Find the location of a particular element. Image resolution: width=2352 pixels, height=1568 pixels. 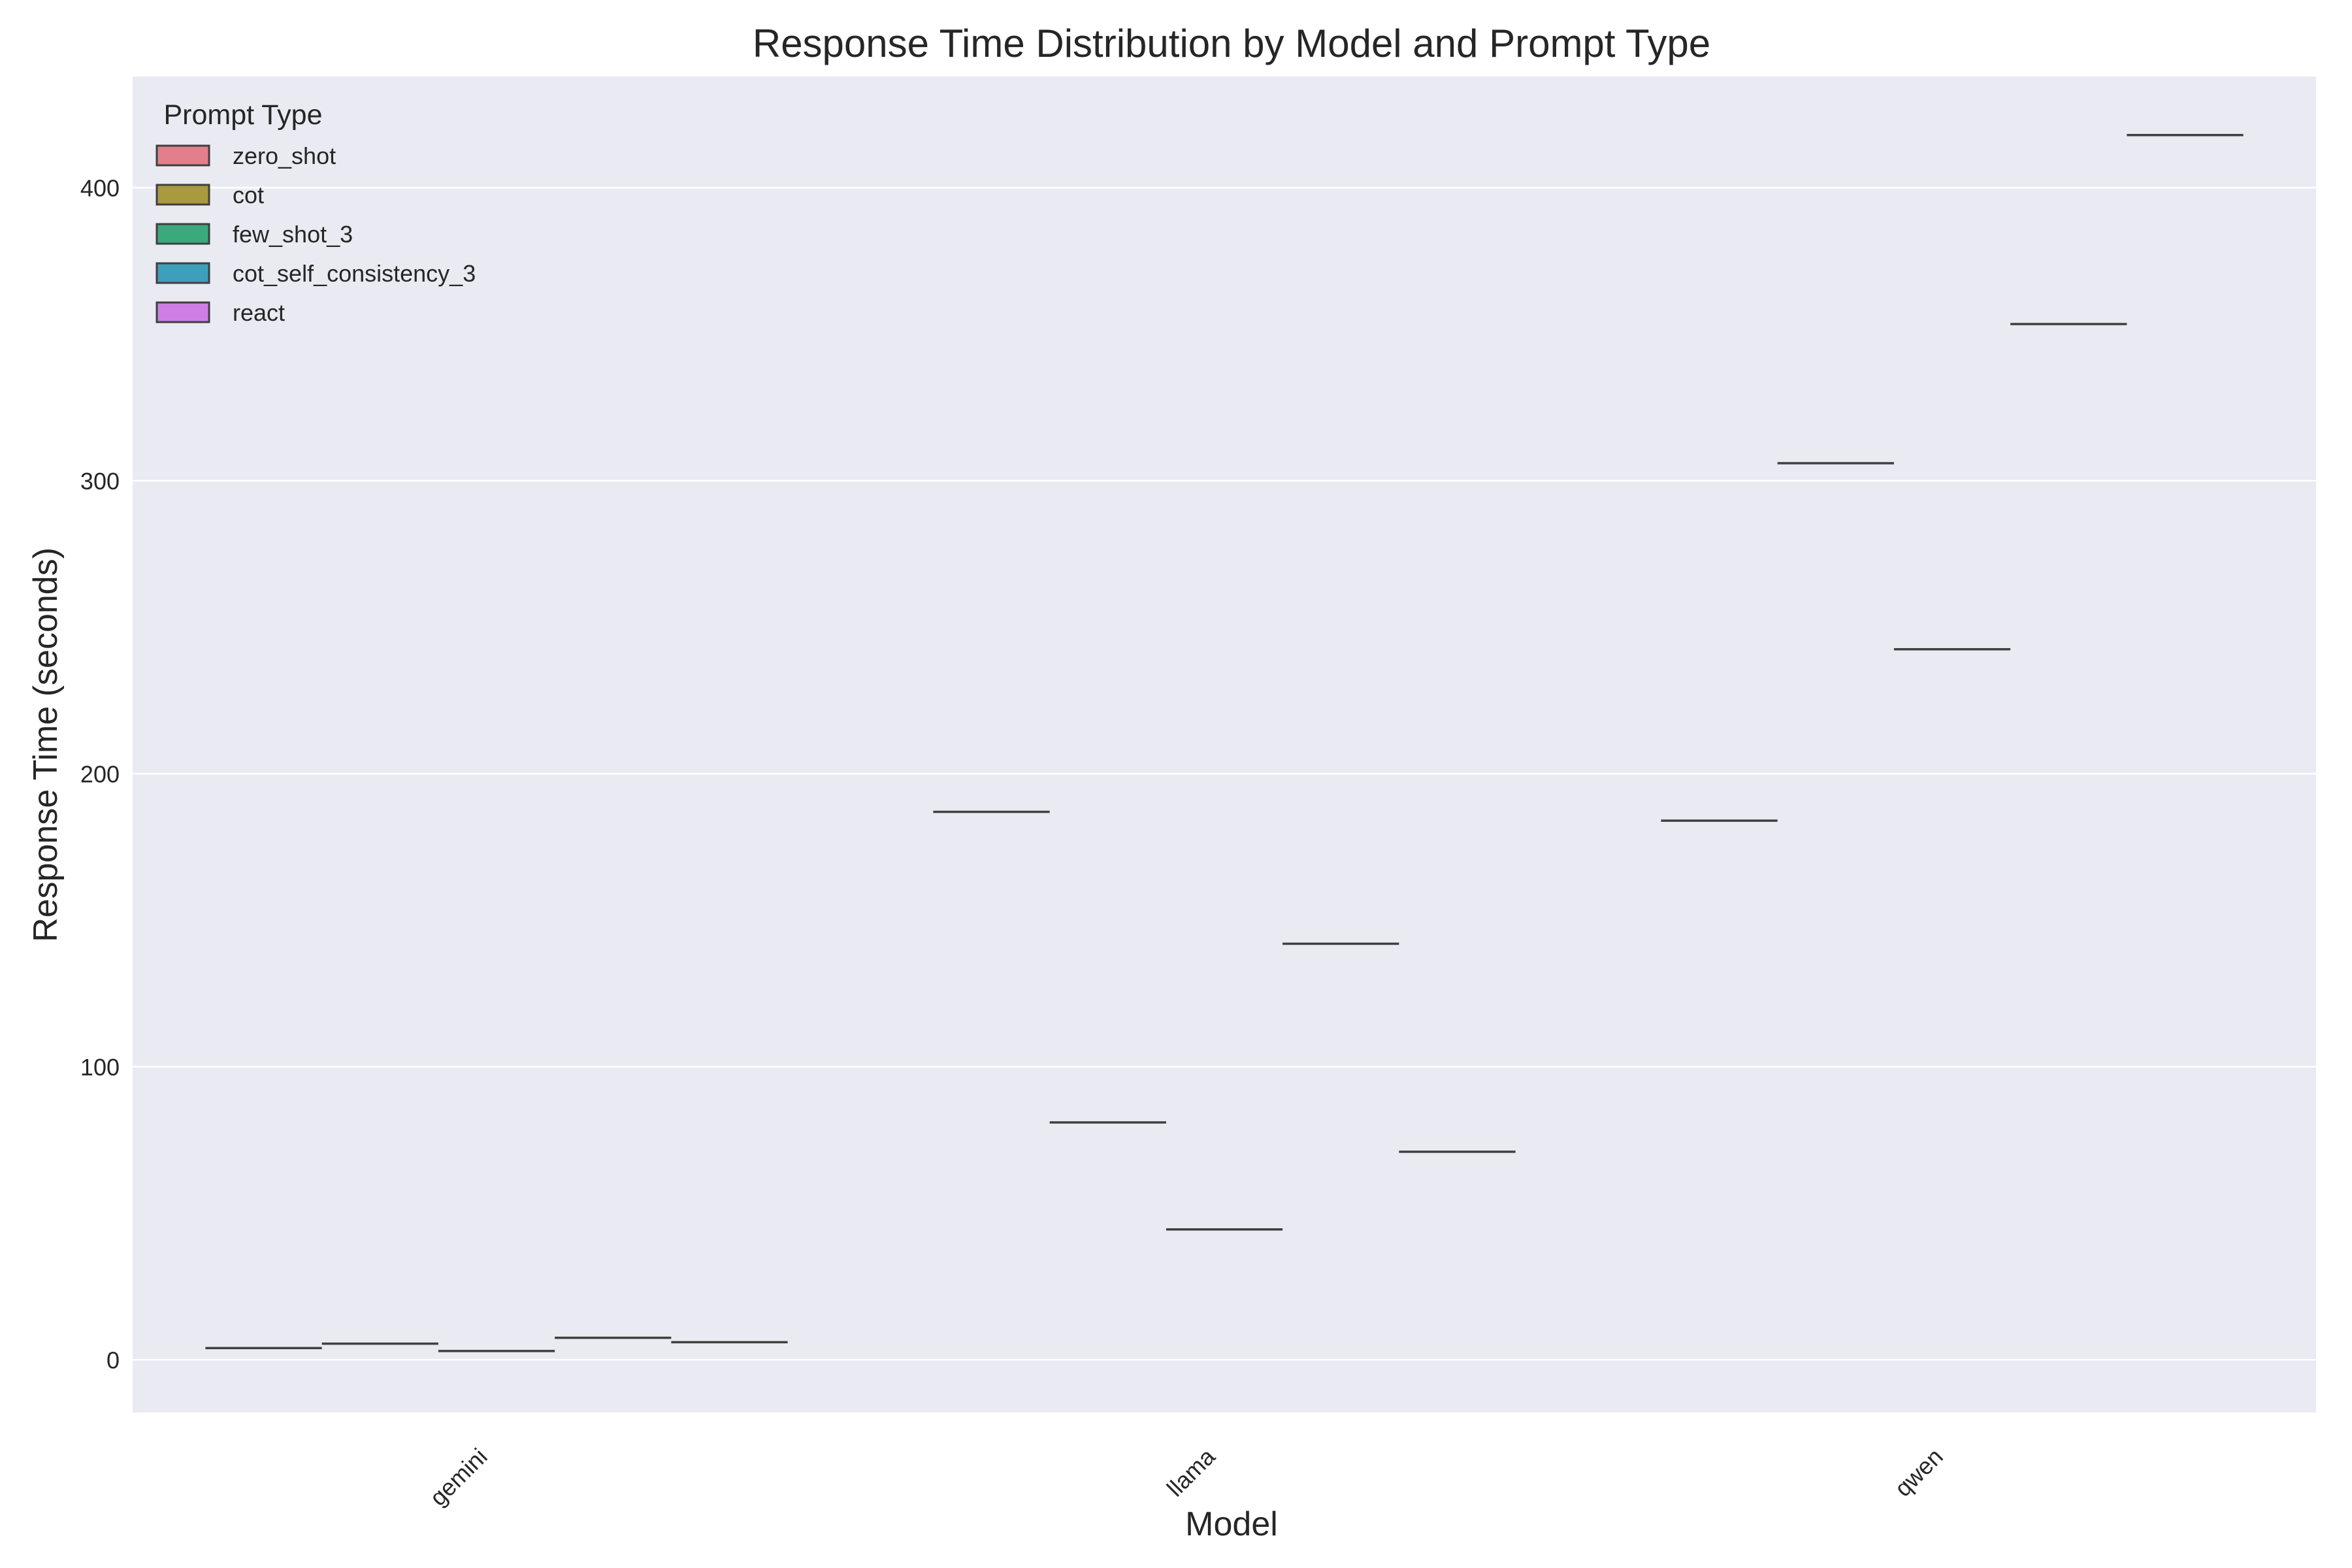

y-tick-label: 300 is located at coordinates (100, 481).